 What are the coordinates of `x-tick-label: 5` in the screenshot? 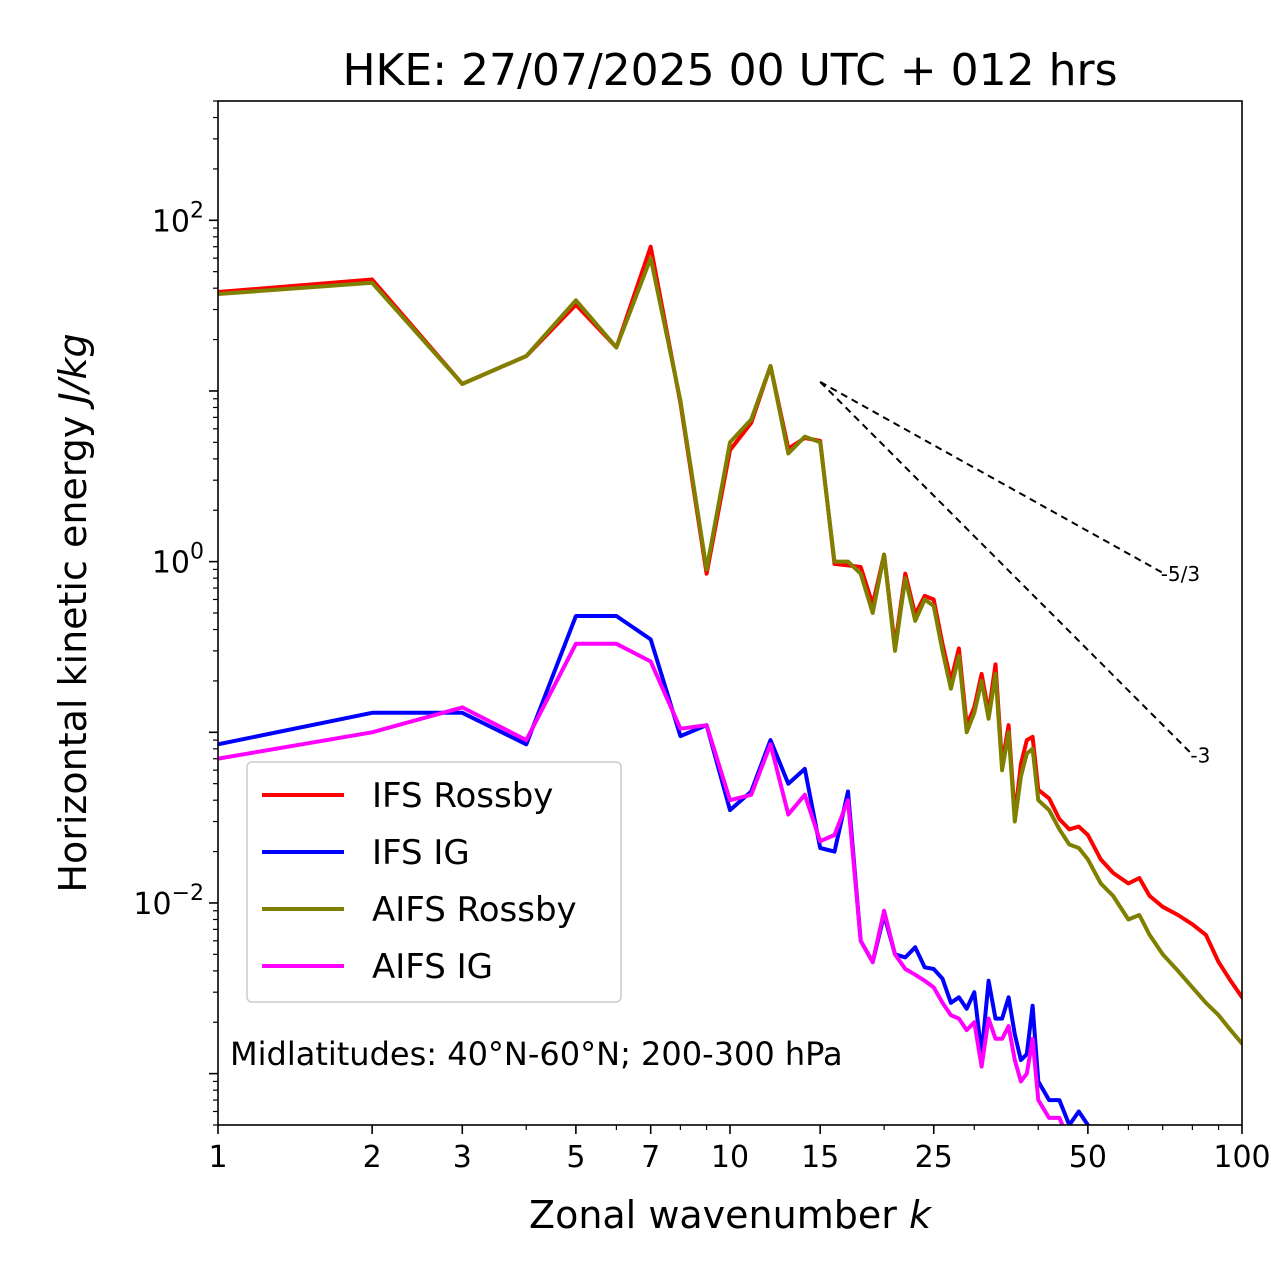 It's located at (575, 1157).